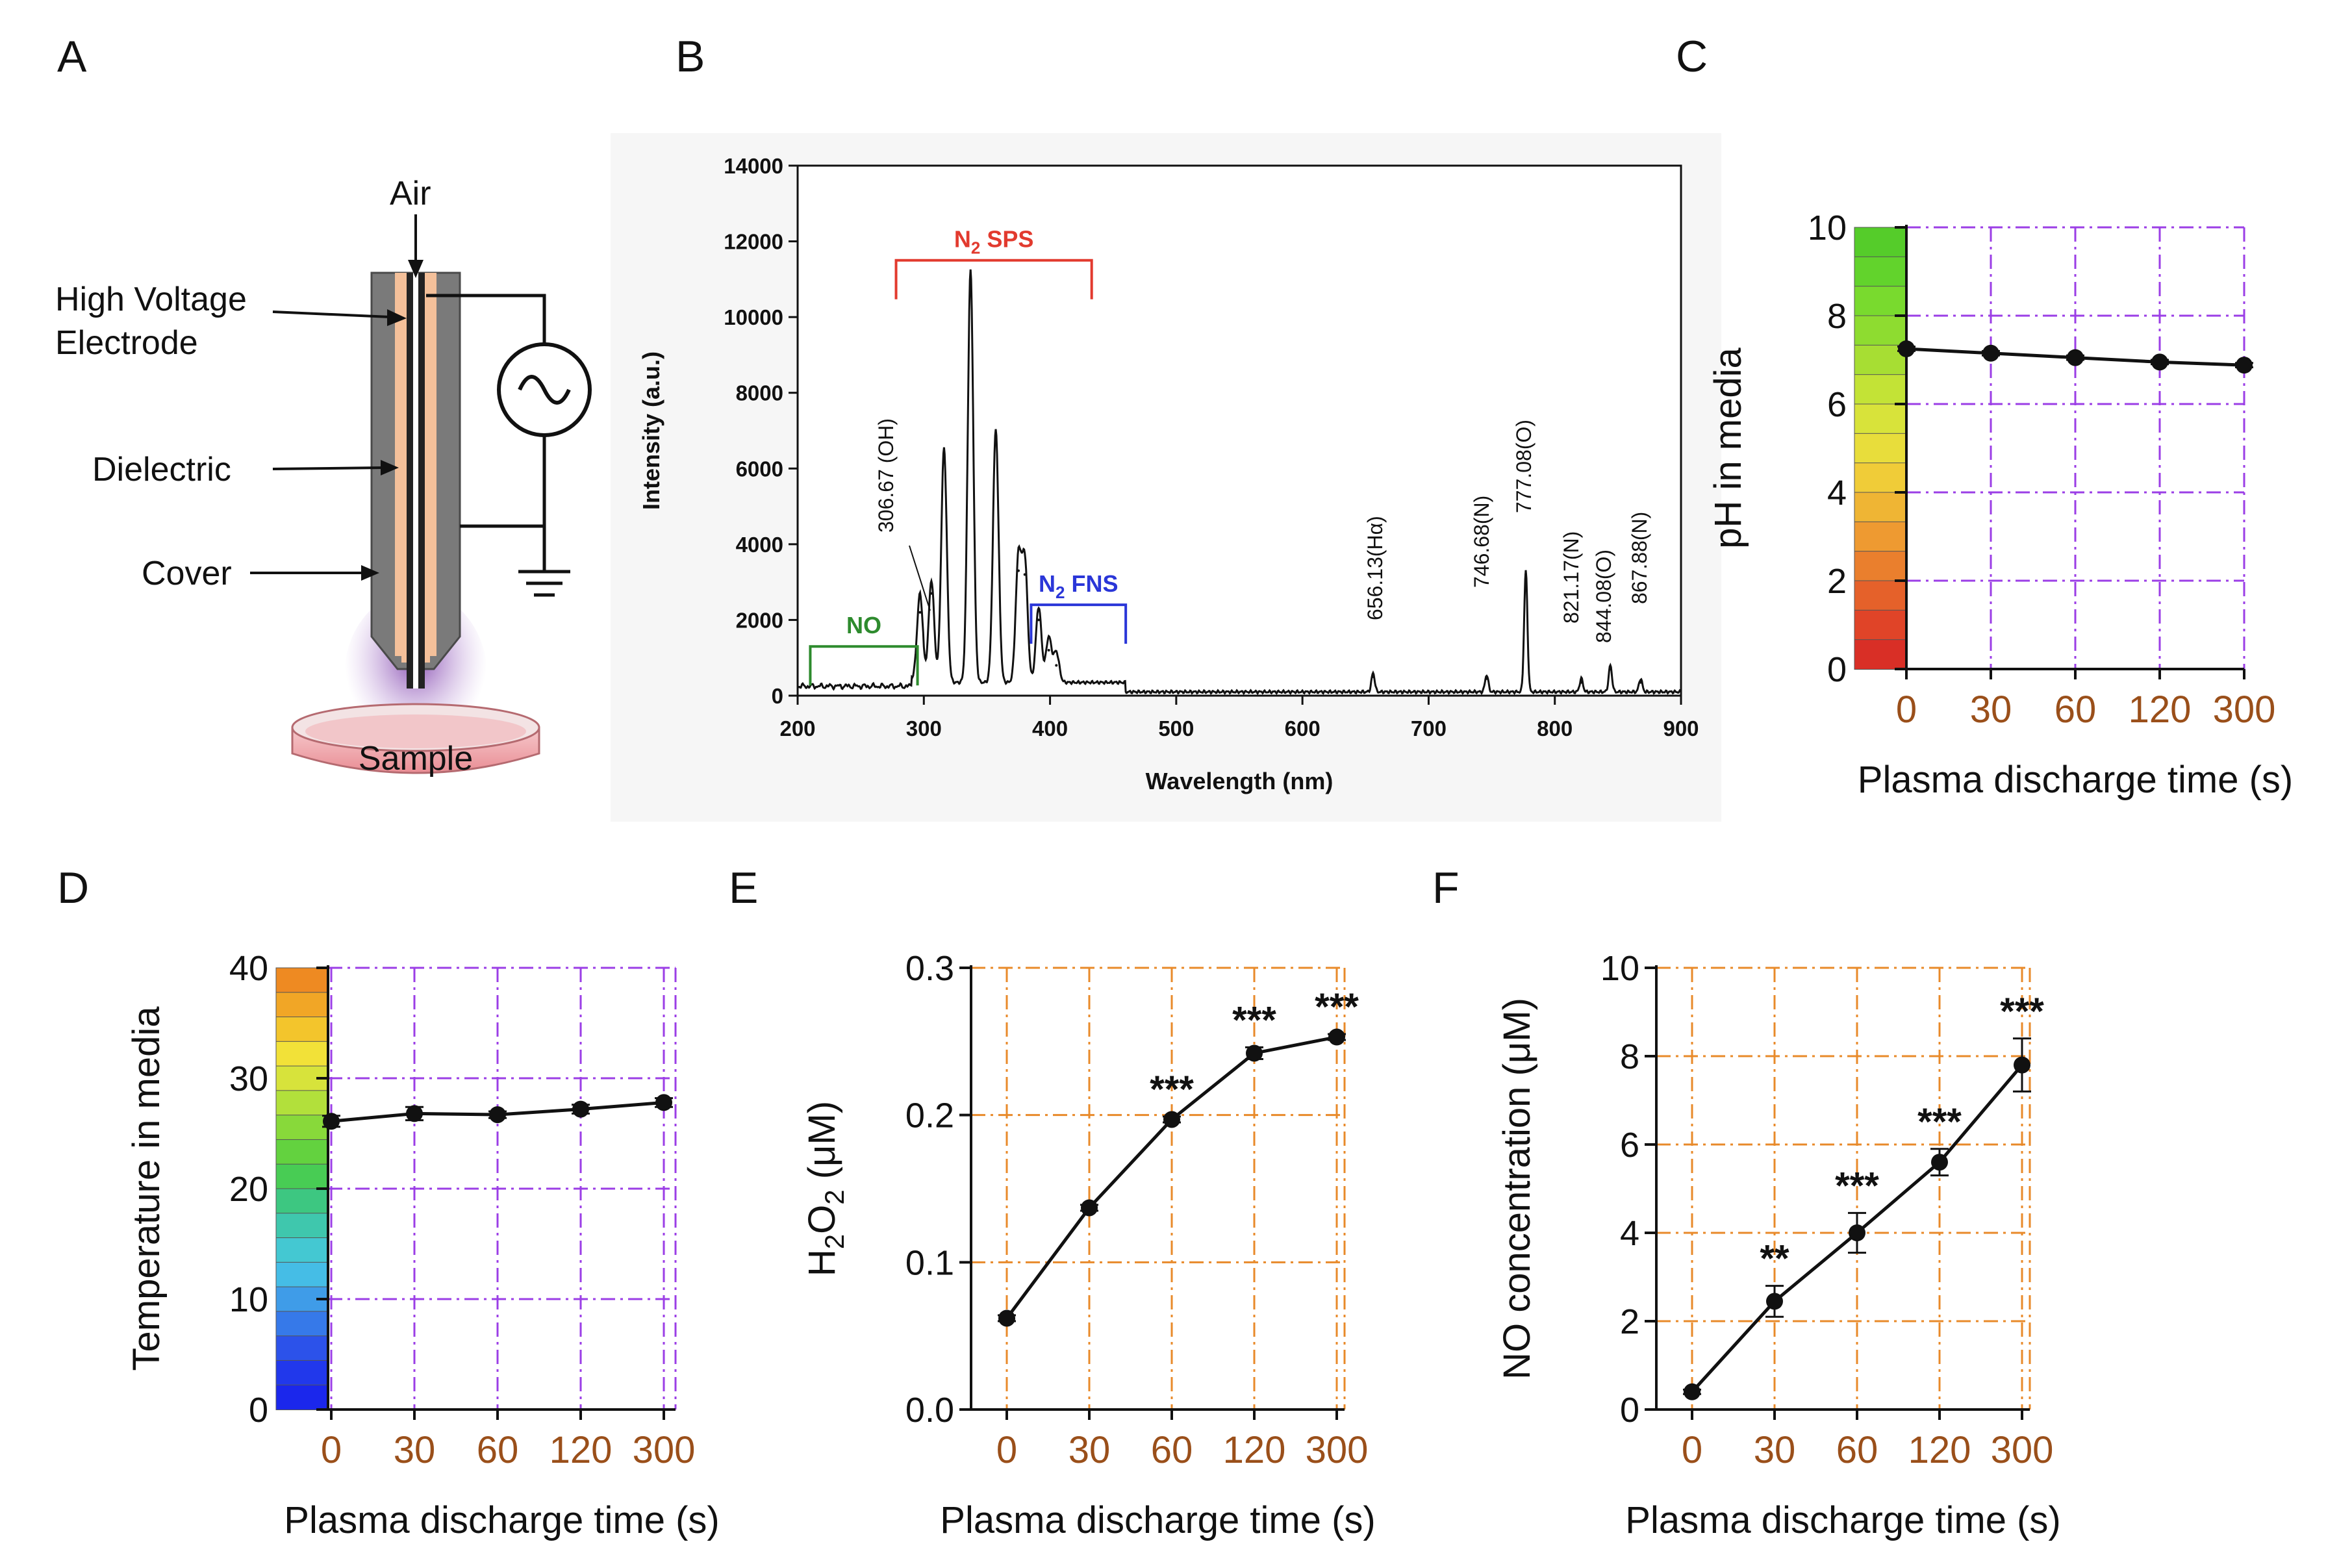 Image resolution: width=2339 pixels, height=1568 pixels. What do you see at coordinates (1524, 466) in the screenshot?
I see `spectrum-peak-annotation: 777.08(O)` at bounding box center [1524, 466].